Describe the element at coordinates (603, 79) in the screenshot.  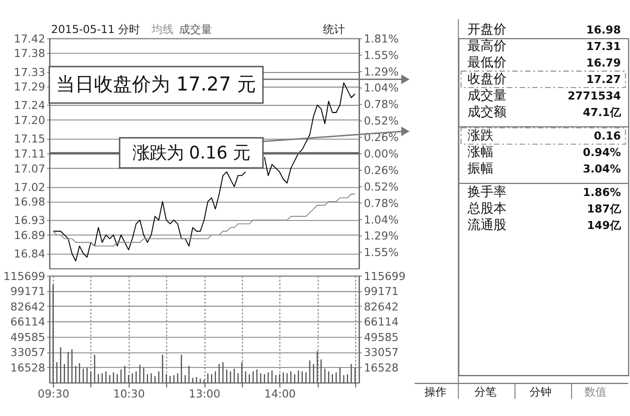
I see `text: 17.27` at that location.